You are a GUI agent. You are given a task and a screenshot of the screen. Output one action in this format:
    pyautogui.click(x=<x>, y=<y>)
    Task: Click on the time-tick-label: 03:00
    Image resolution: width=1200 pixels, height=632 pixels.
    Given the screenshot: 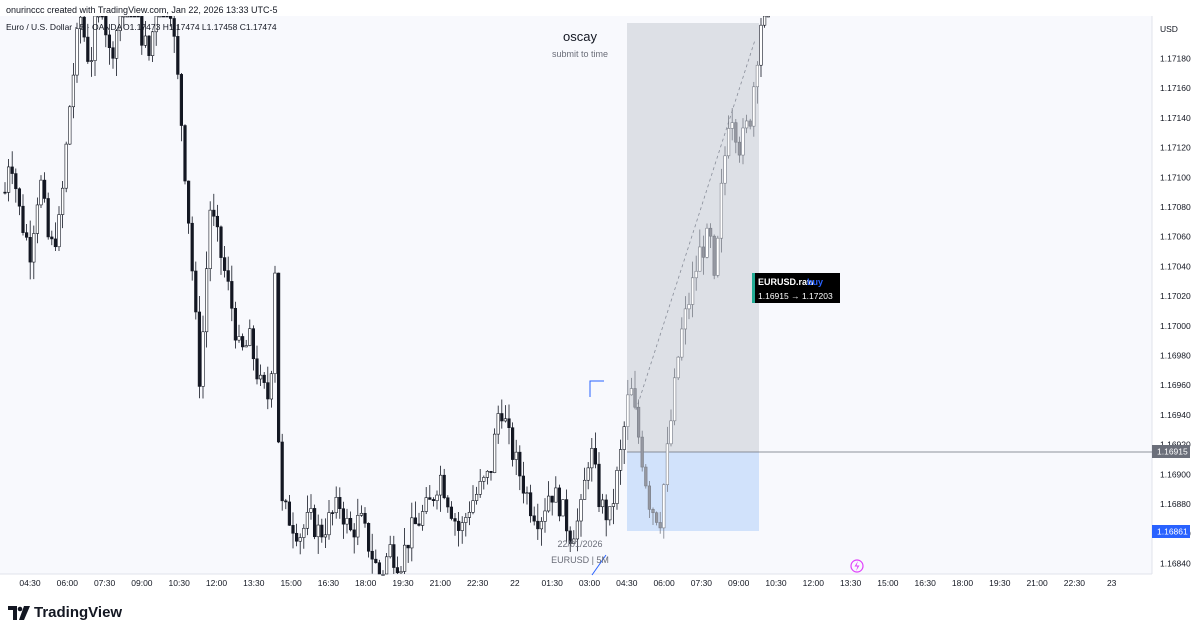 What is the action you would take?
    pyautogui.click(x=590, y=583)
    